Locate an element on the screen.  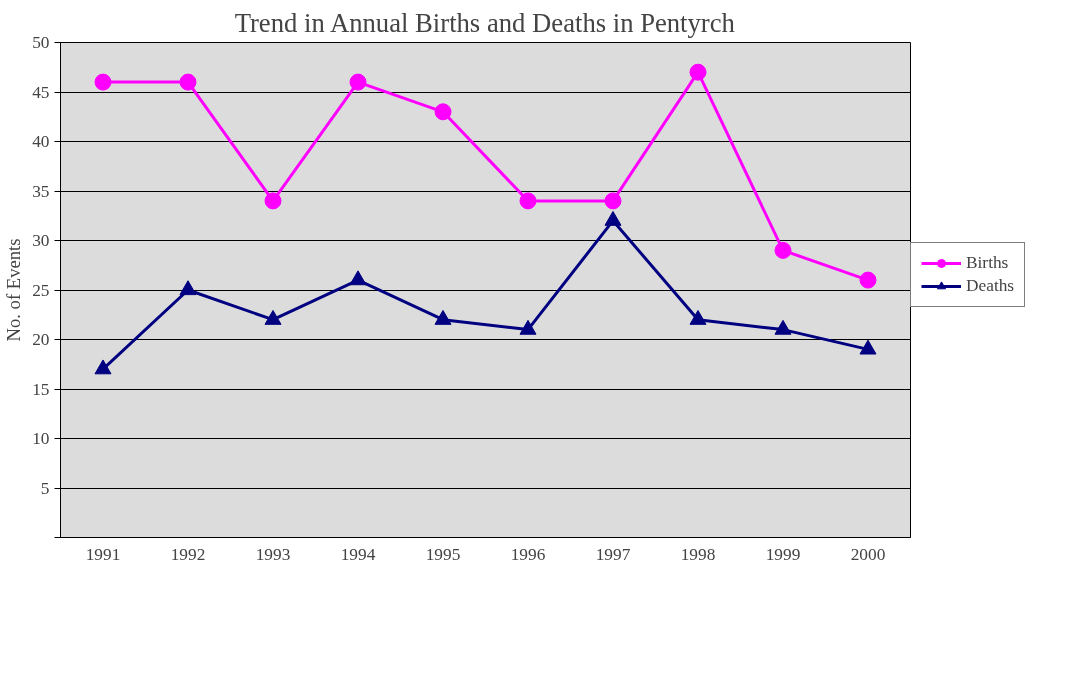
x-tick-label: 1991 is located at coordinates (103, 554).